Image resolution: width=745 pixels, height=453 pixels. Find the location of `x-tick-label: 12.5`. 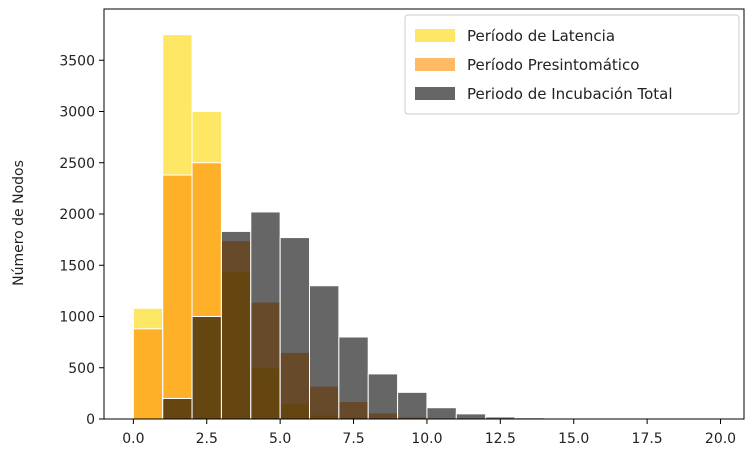

x-tick-label: 12.5 is located at coordinates (500, 439).